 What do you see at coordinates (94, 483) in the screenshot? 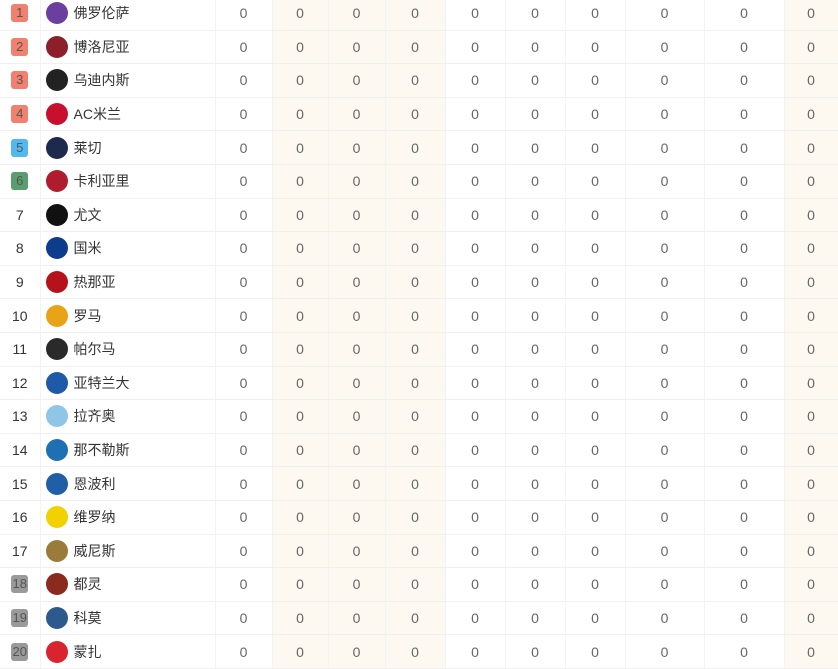
I see `team-name: 恩波利` at bounding box center [94, 483].